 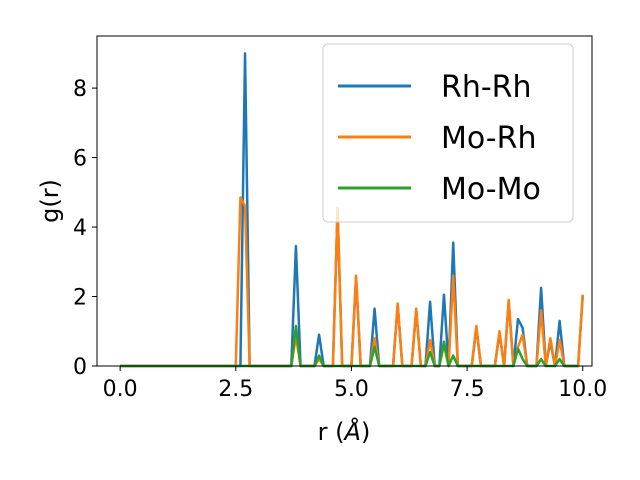 What do you see at coordinates (344, 431) in the screenshot?
I see `x-axis-label: r (Å)` at bounding box center [344, 431].